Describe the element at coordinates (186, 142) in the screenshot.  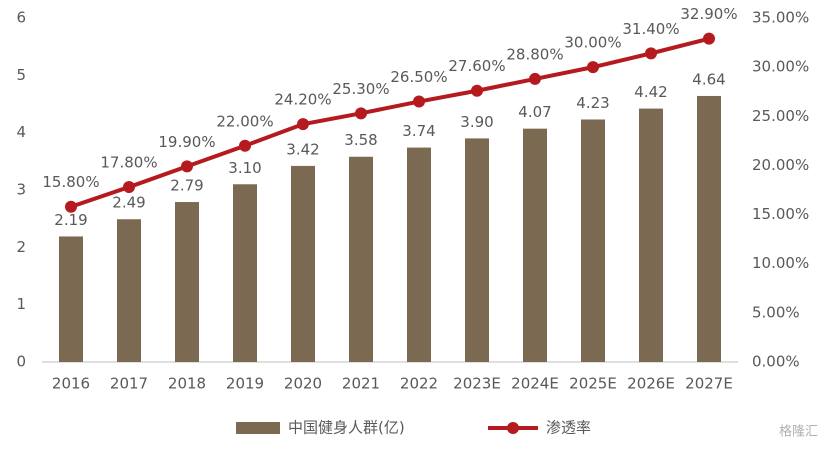
I see `line-value-label: 19.90%` at that location.